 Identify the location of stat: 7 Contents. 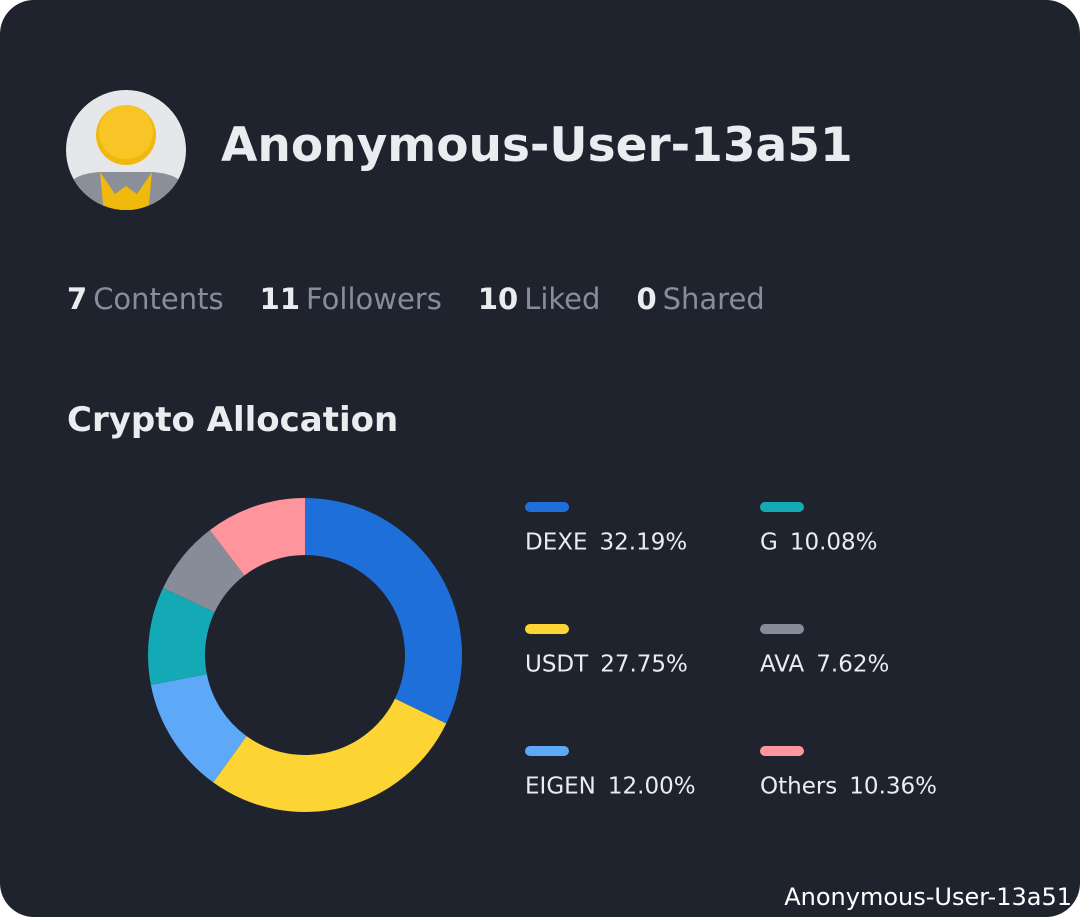
(145, 299).